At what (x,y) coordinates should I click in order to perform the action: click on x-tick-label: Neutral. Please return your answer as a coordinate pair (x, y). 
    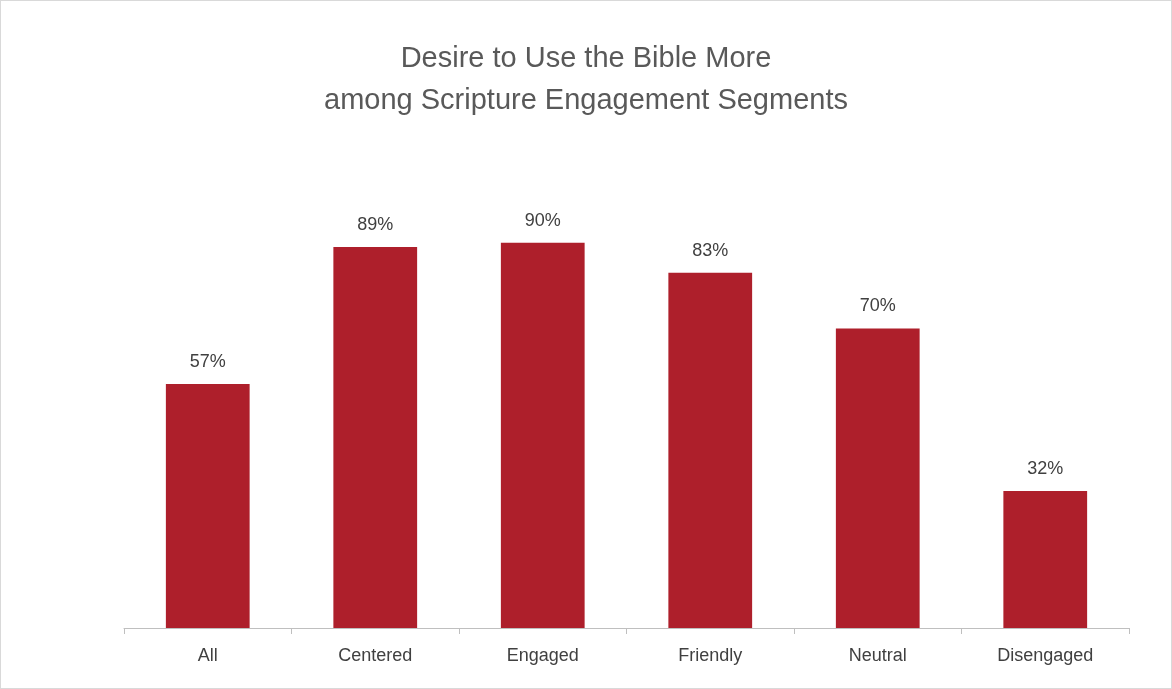
    Looking at the image, I should click on (877, 655).